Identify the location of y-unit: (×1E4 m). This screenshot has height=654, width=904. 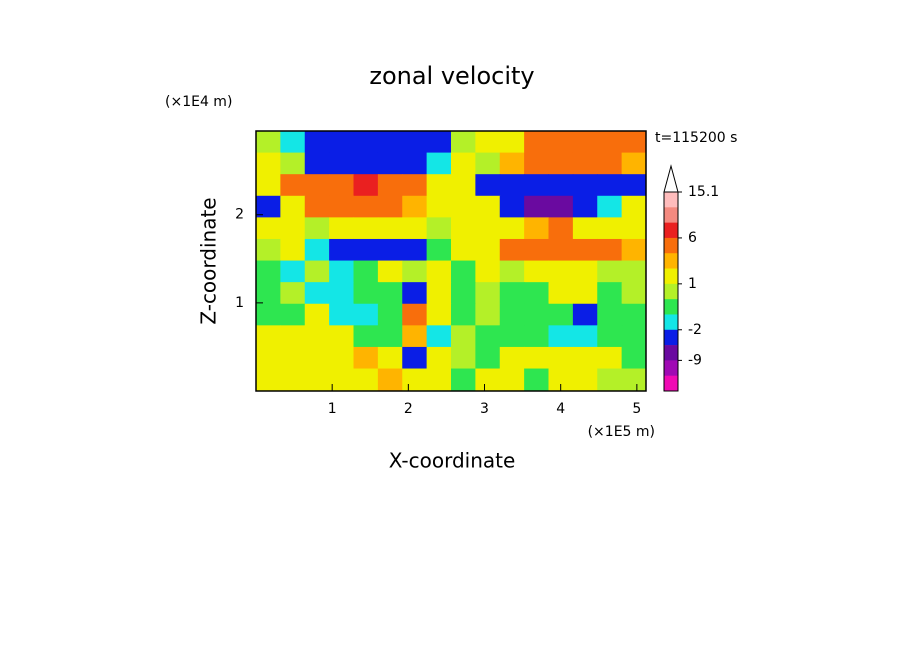
(198, 102).